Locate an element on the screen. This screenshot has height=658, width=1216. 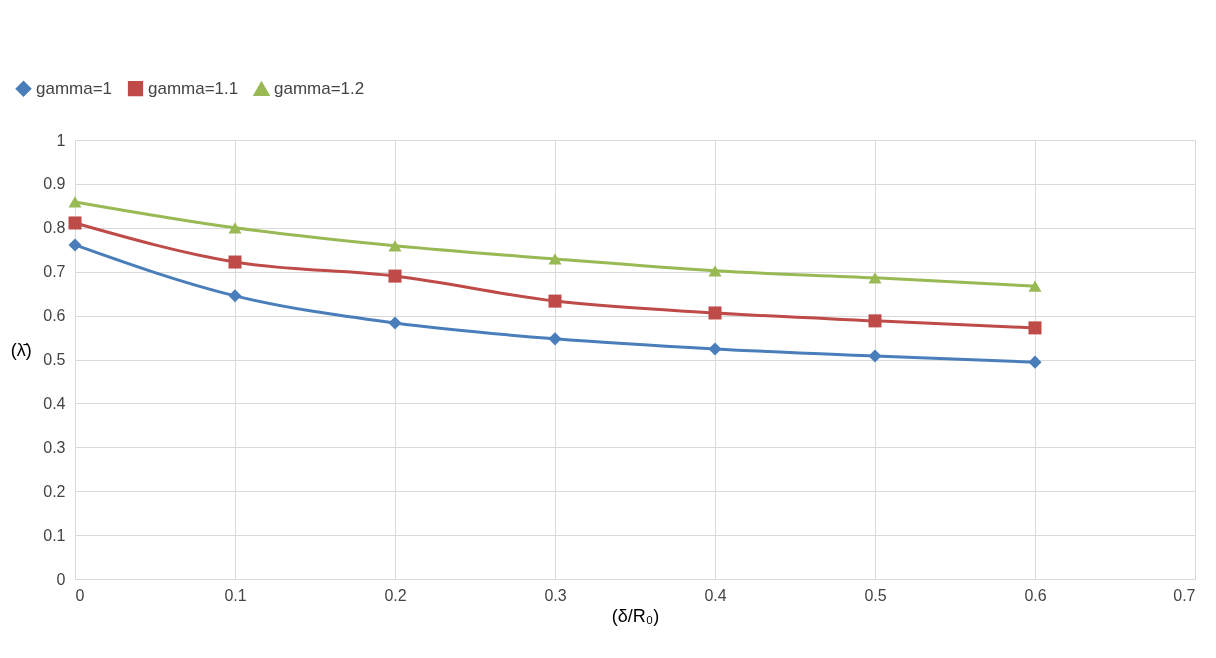
x-tick-label: 0.7 is located at coordinates (1184, 595).